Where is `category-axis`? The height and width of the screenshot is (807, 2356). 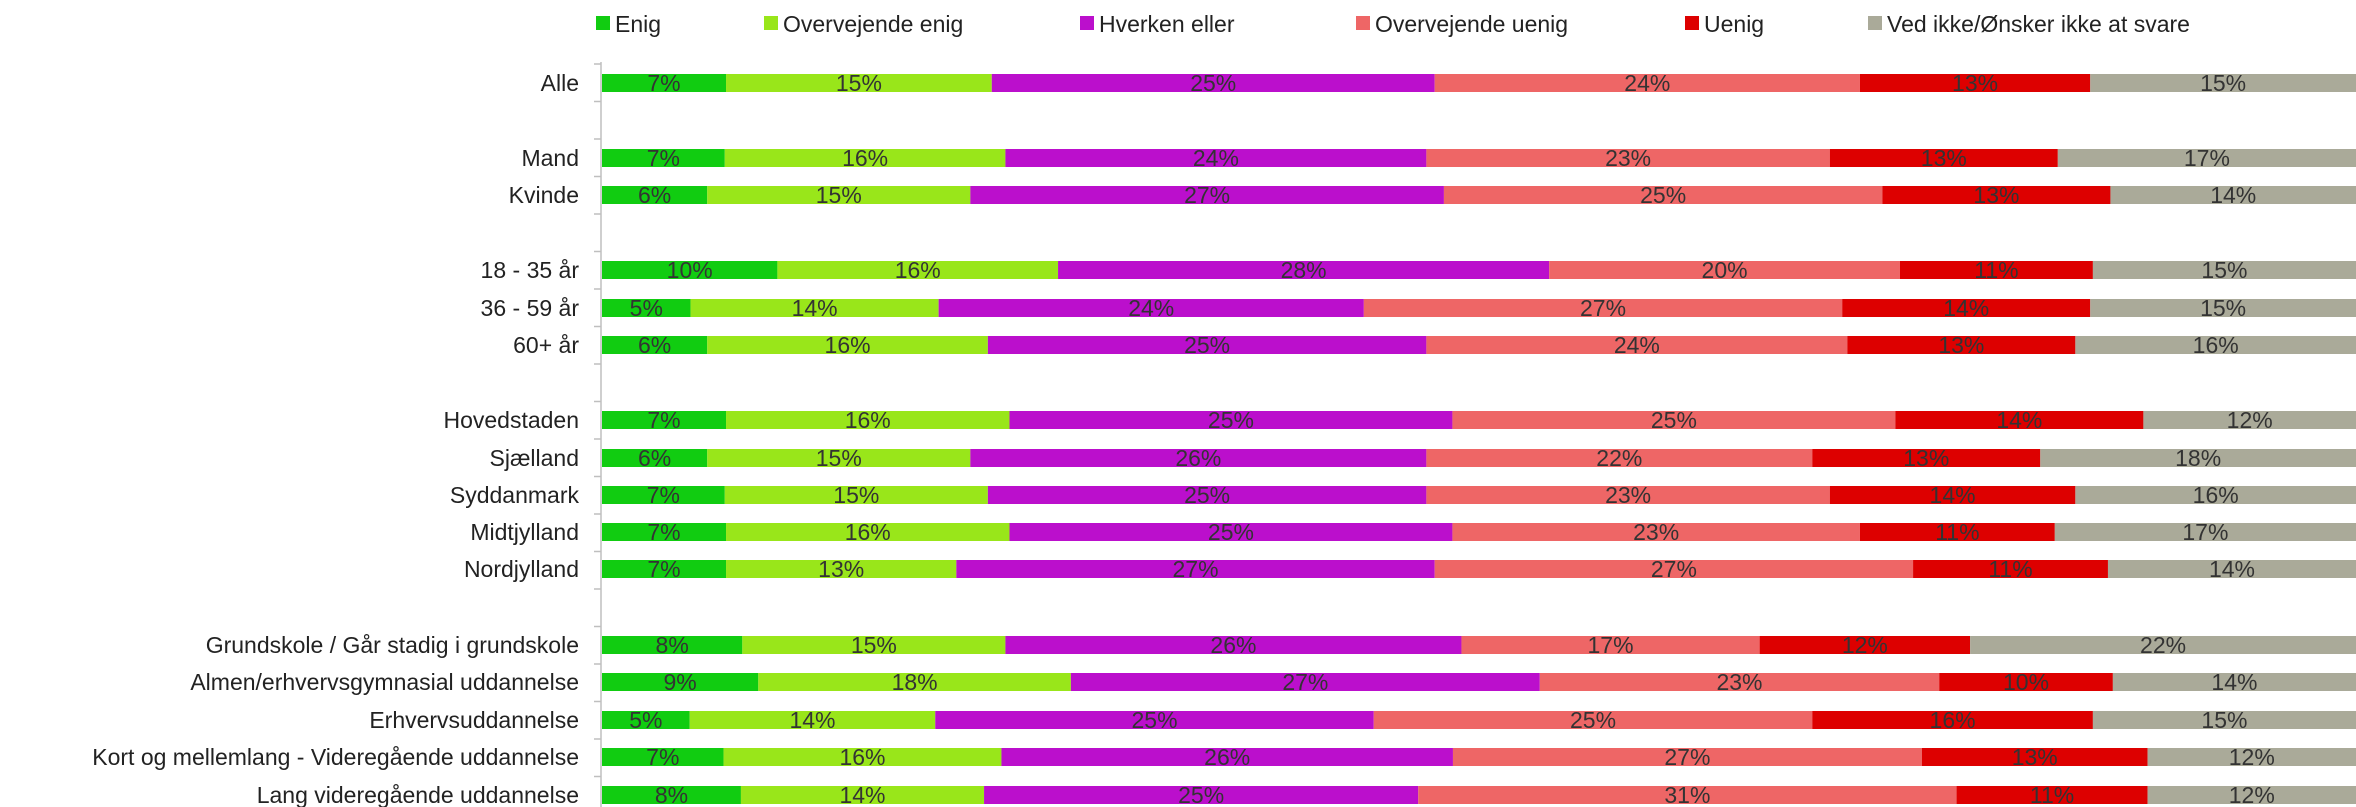 category-axis is located at coordinates (598, 434).